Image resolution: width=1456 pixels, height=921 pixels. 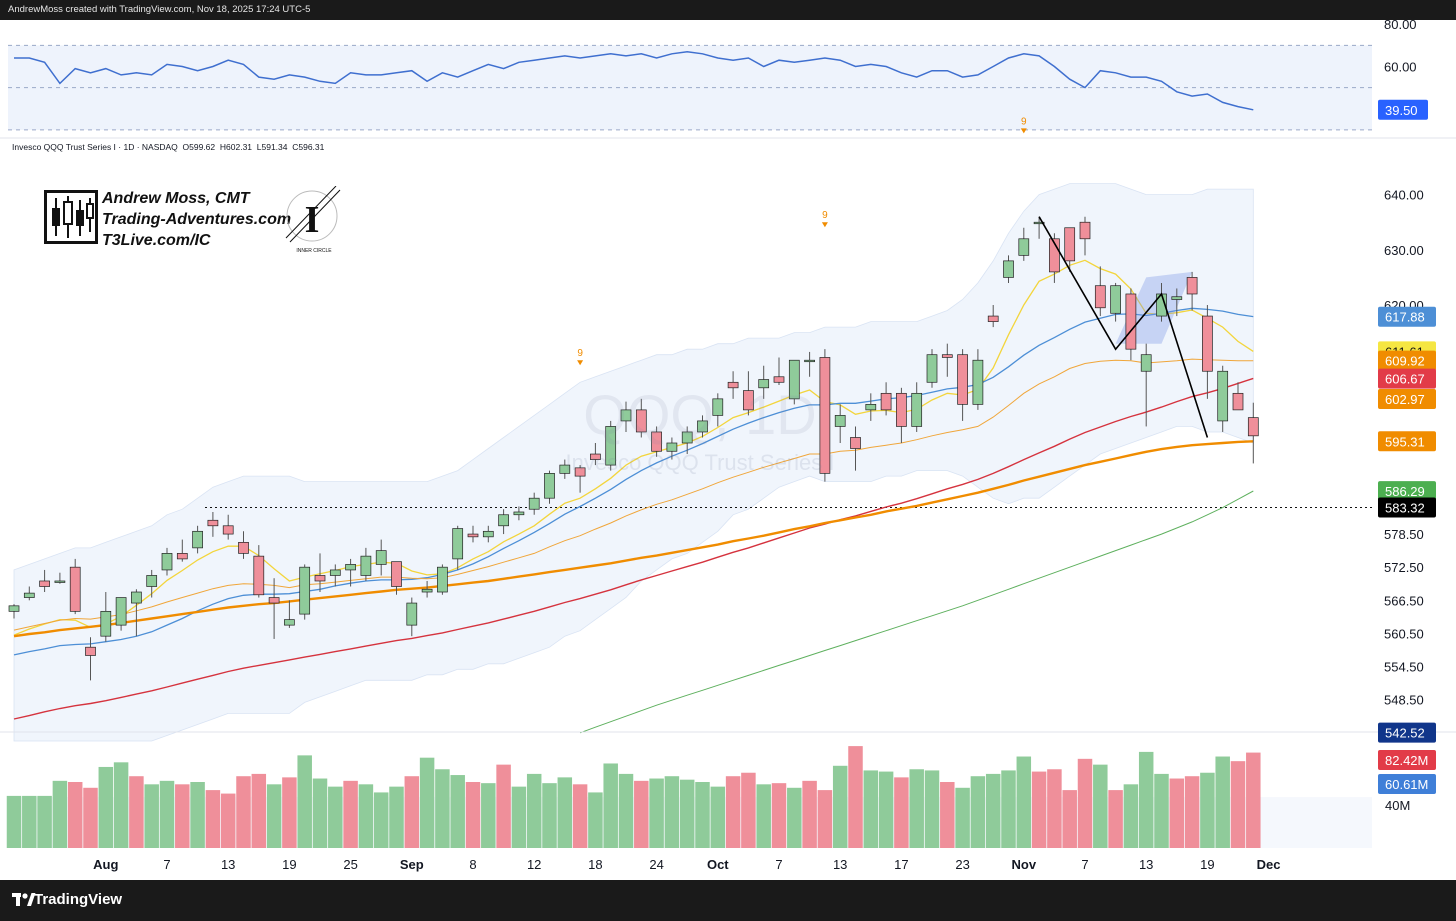 I want to click on time-tick-label: 7, so click(x=778, y=864).